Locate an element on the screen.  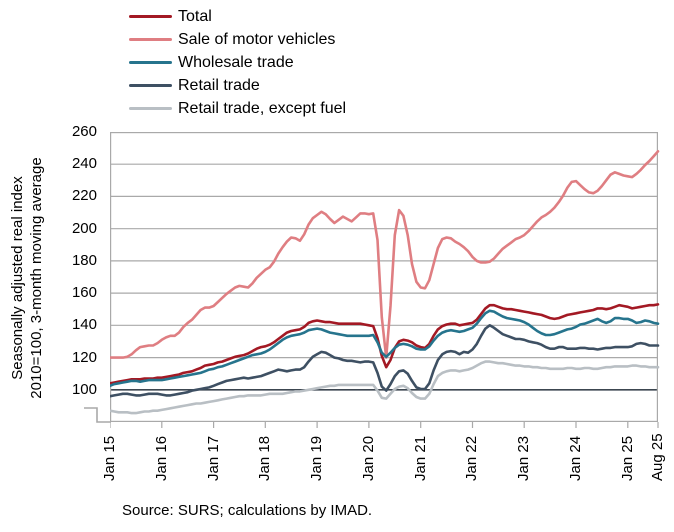
y-tick-label-160: 160 is located at coordinates (84, 292).